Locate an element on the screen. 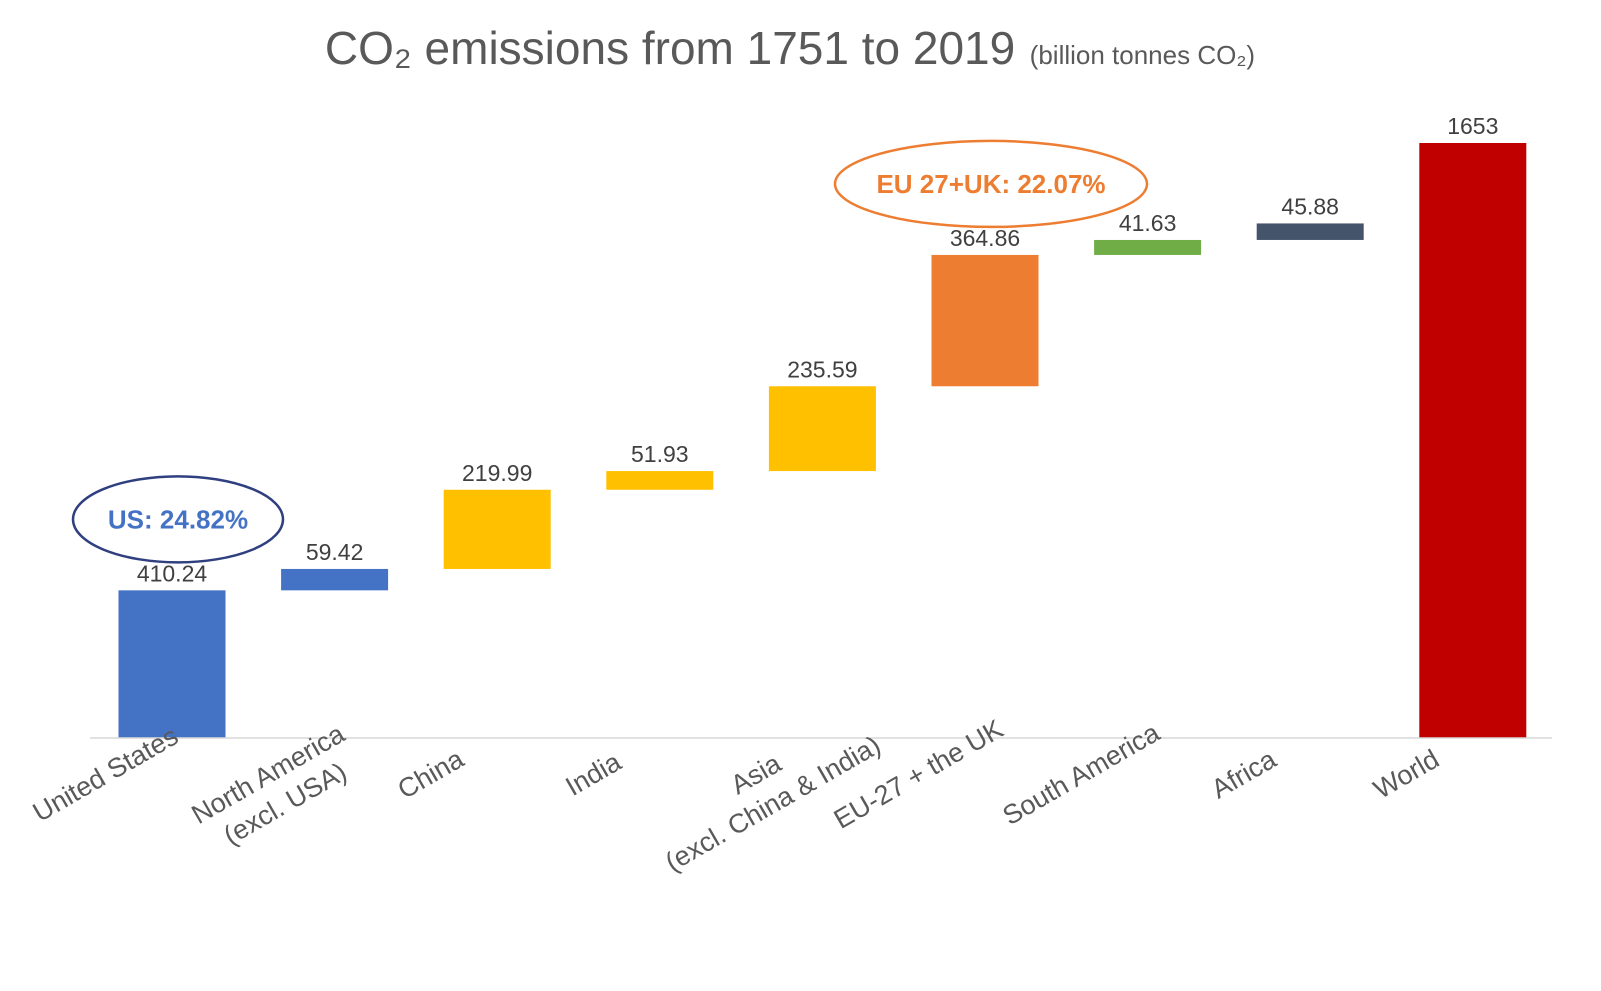 The image size is (1601, 991). category-label-line: United States is located at coordinates (105, 774).